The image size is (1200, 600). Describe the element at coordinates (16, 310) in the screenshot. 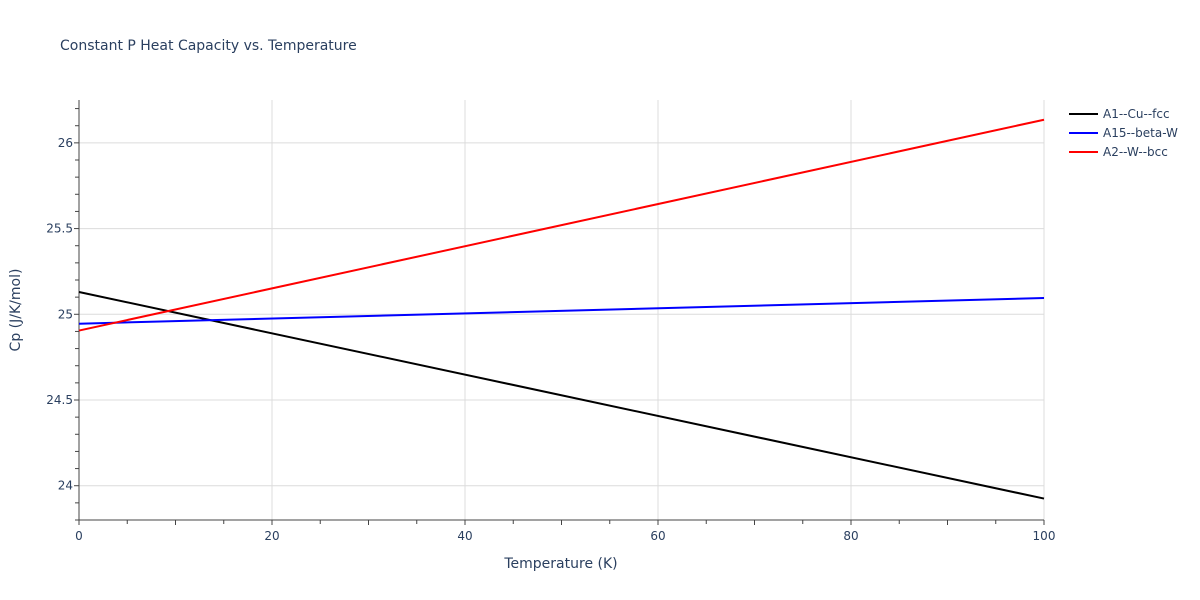

I see `y-axis-title: Cp (J/K/mol)` at that location.